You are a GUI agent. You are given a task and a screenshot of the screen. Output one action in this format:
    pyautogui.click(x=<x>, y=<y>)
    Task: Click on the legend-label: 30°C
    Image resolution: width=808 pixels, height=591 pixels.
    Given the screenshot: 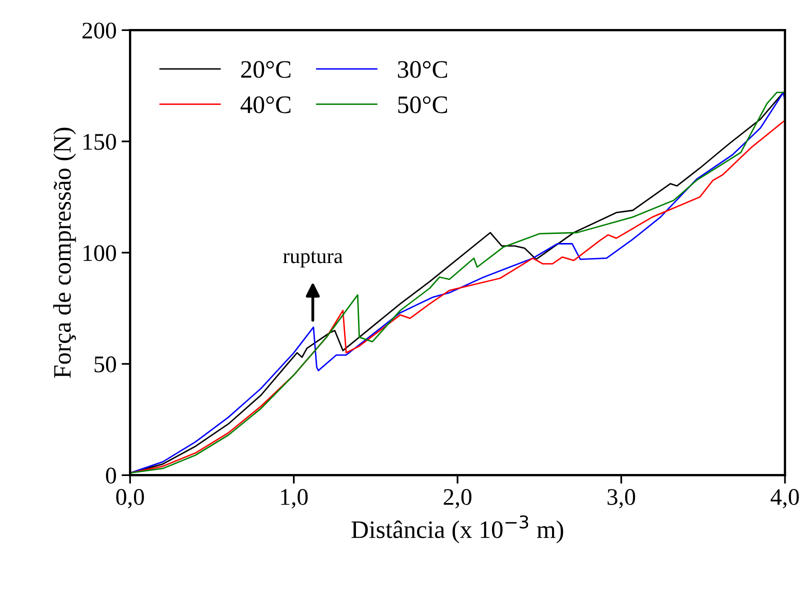 What is the action you would take?
    pyautogui.click(x=423, y=69)
    